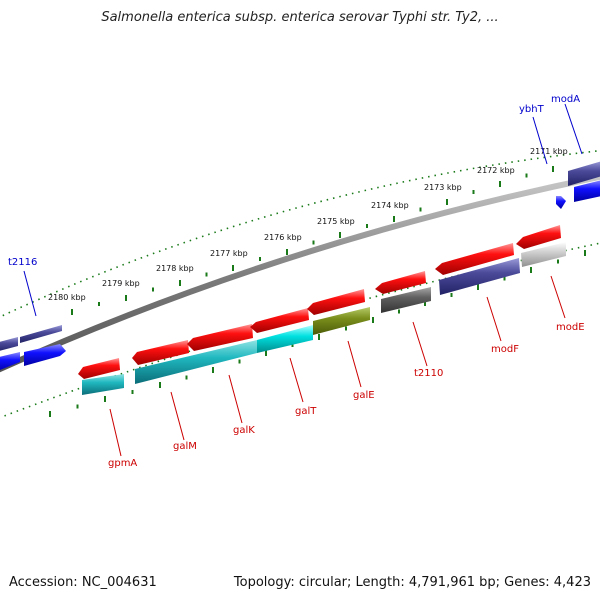 The height and width of the screenshot is (604, 600). I want to click on gene-arrow-t2110, so click(406, 300).